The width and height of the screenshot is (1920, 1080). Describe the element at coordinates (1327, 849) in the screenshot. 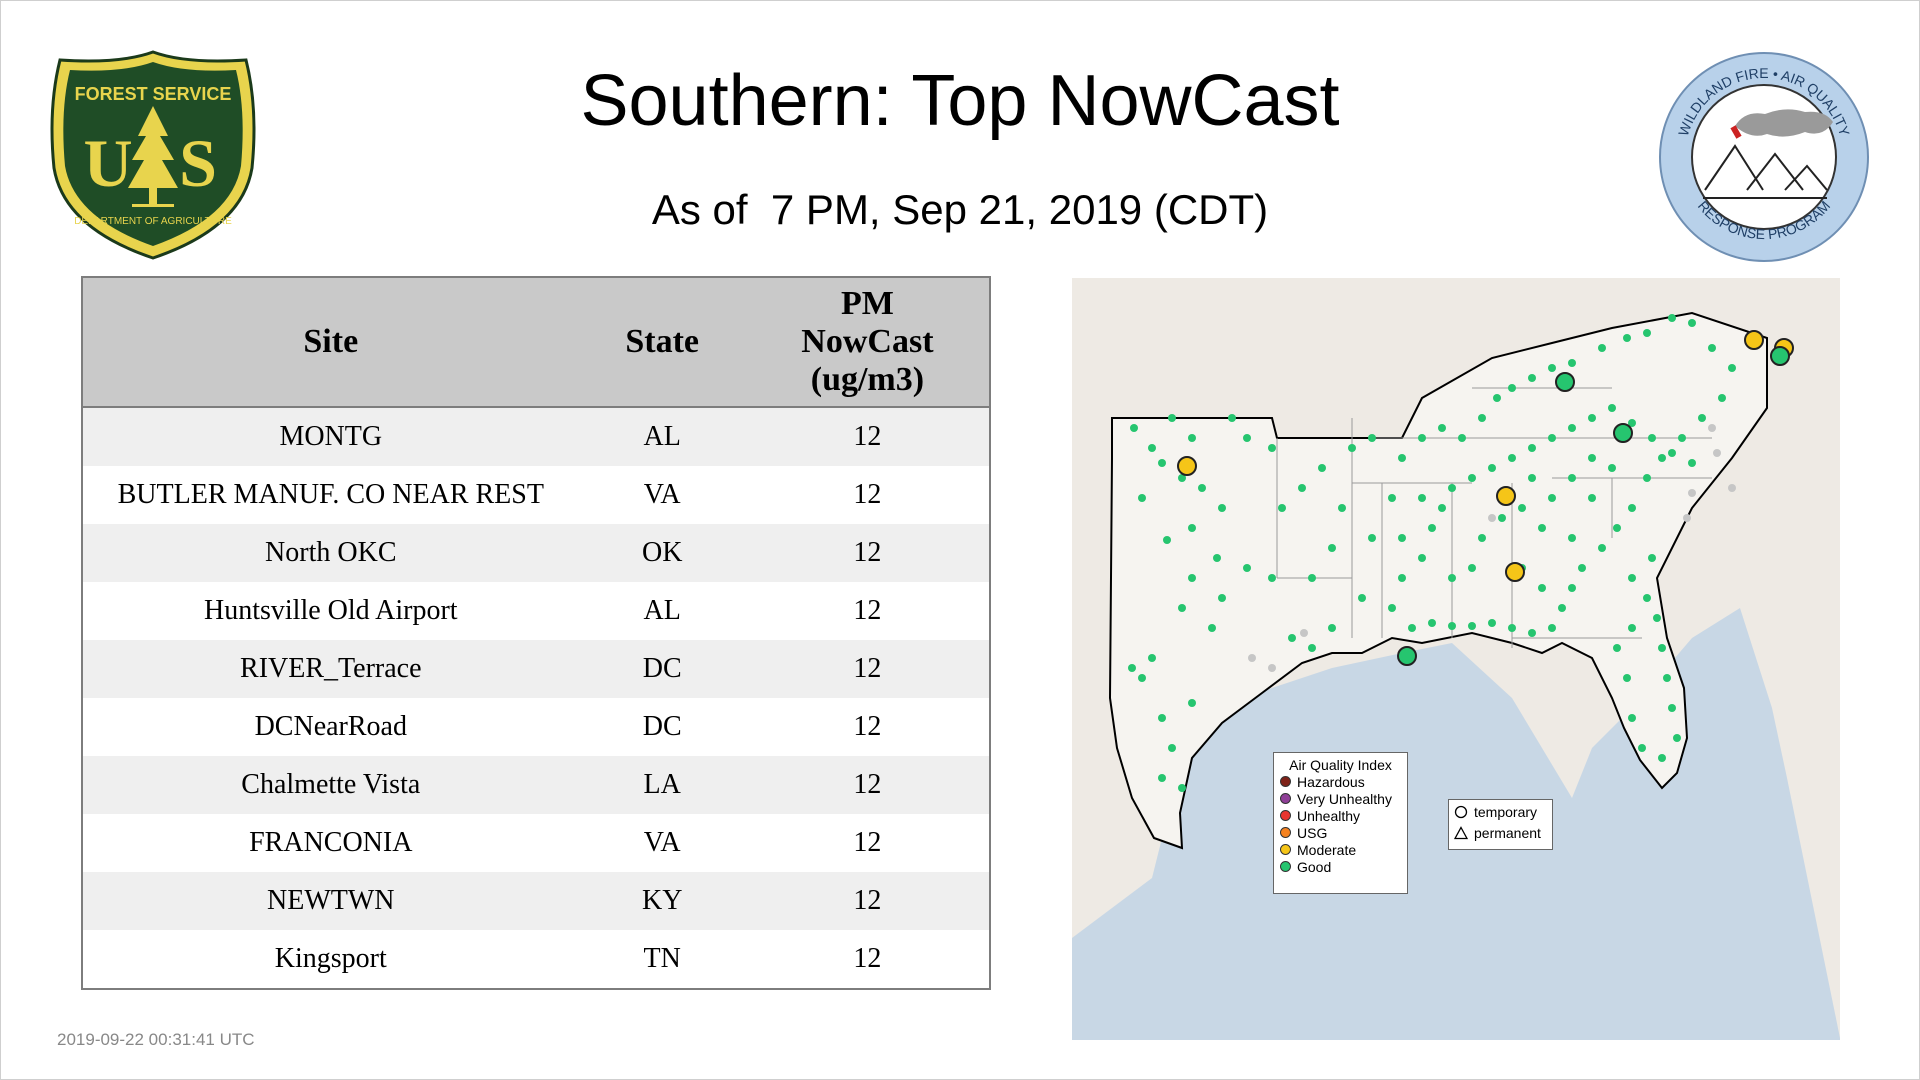

I see `legend-label: Moderate` at that location.